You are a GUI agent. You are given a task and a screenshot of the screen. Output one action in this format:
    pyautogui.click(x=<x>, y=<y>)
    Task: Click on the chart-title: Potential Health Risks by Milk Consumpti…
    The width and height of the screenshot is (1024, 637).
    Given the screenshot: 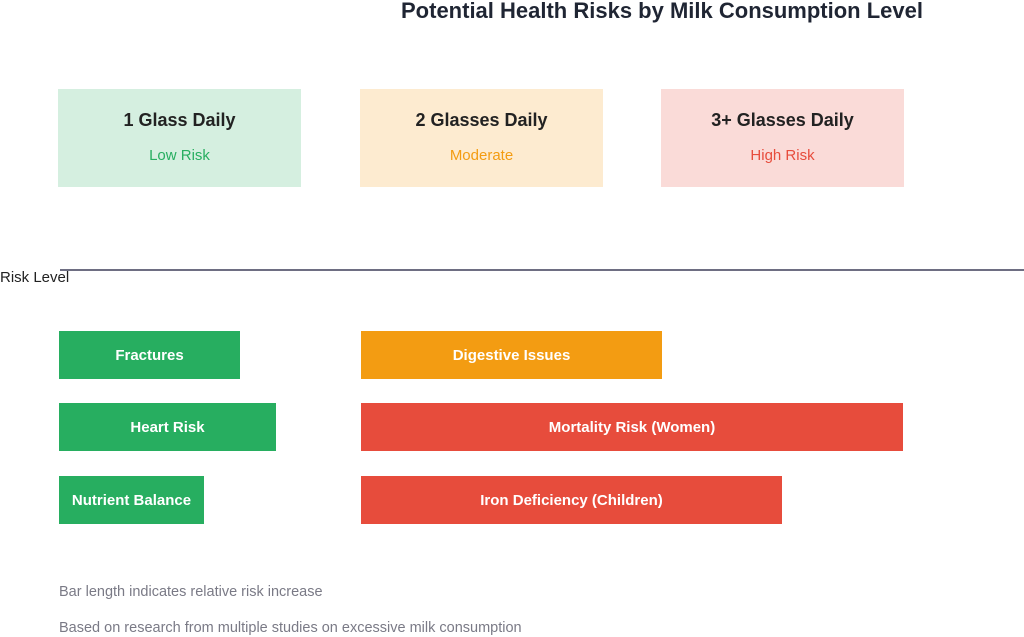 What is the action you would take?
    pyautogui.click(x=662, y=11)
    